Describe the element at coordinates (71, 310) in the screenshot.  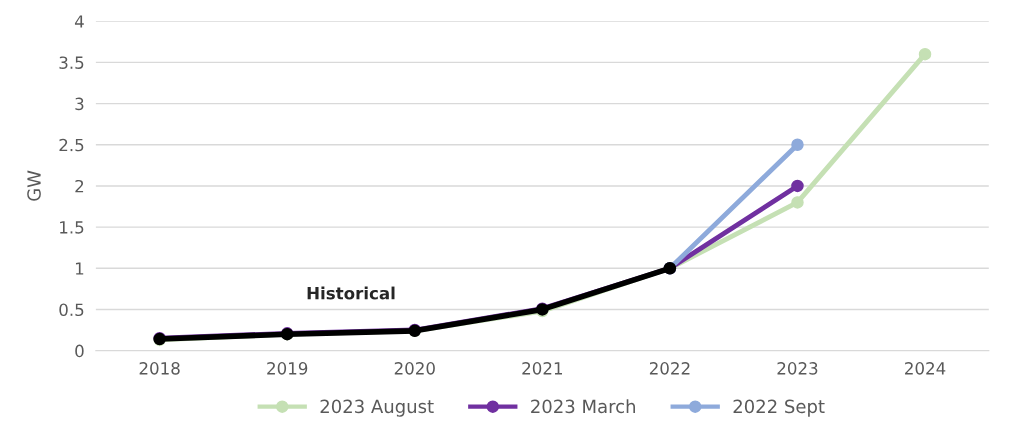
I see `y-tick-label: 0.5` at that location.